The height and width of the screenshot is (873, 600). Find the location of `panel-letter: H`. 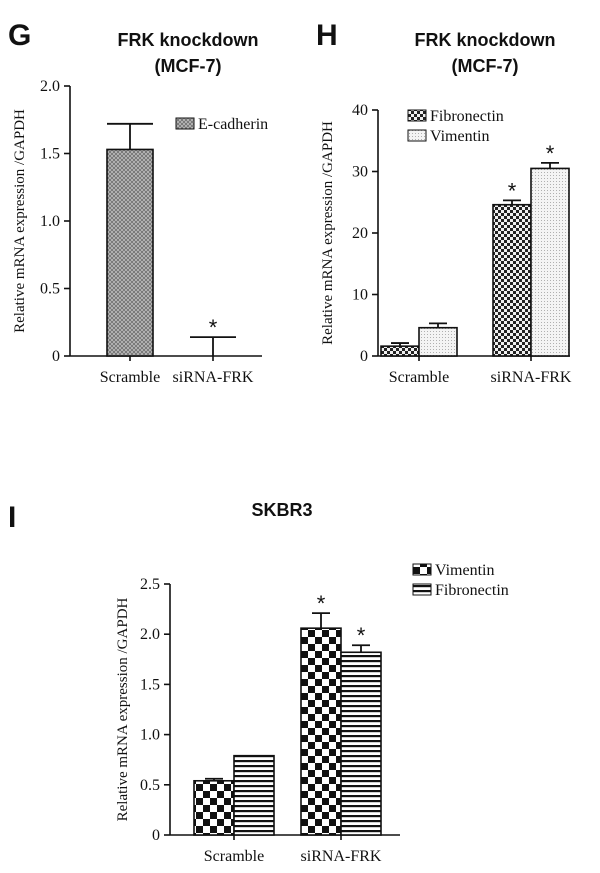

panel-letter: H is located at coordinates (327, 35).